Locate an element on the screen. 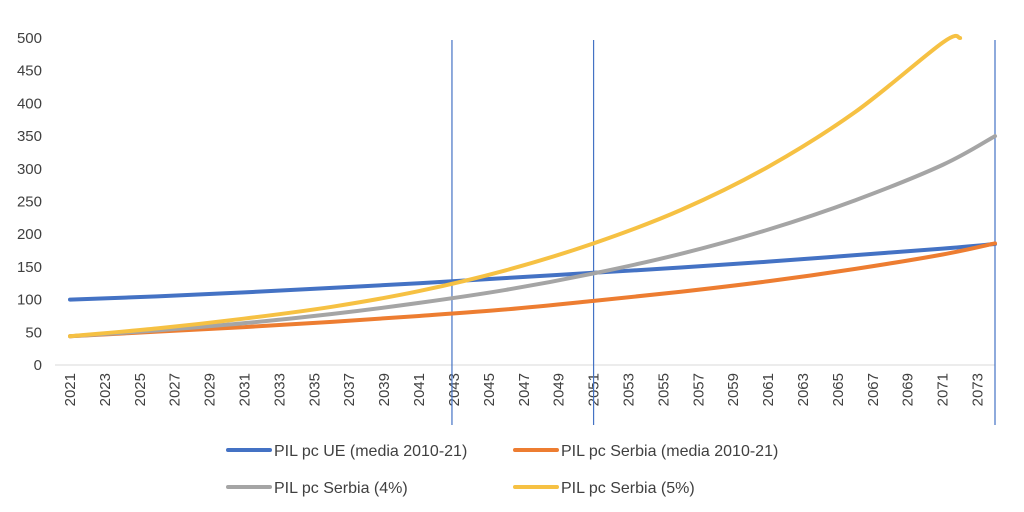  x-tick-label: 2073 is located at coordinates (978, 389).